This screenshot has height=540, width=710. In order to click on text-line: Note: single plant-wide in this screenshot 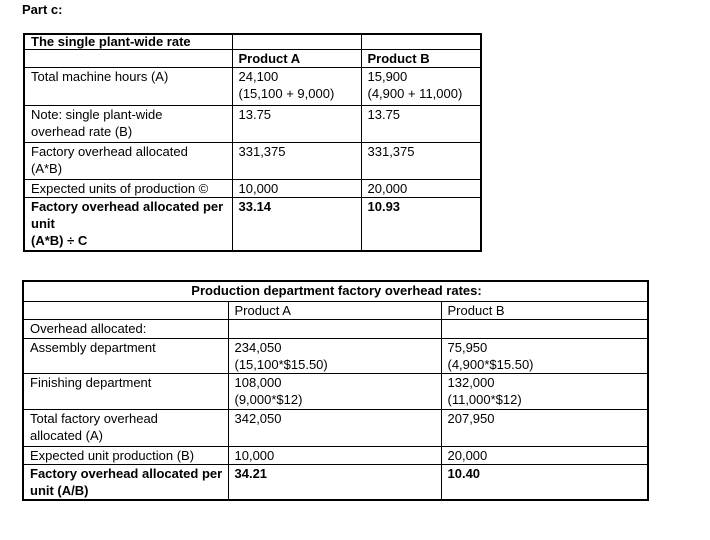, I will do `click(97, 114)`.